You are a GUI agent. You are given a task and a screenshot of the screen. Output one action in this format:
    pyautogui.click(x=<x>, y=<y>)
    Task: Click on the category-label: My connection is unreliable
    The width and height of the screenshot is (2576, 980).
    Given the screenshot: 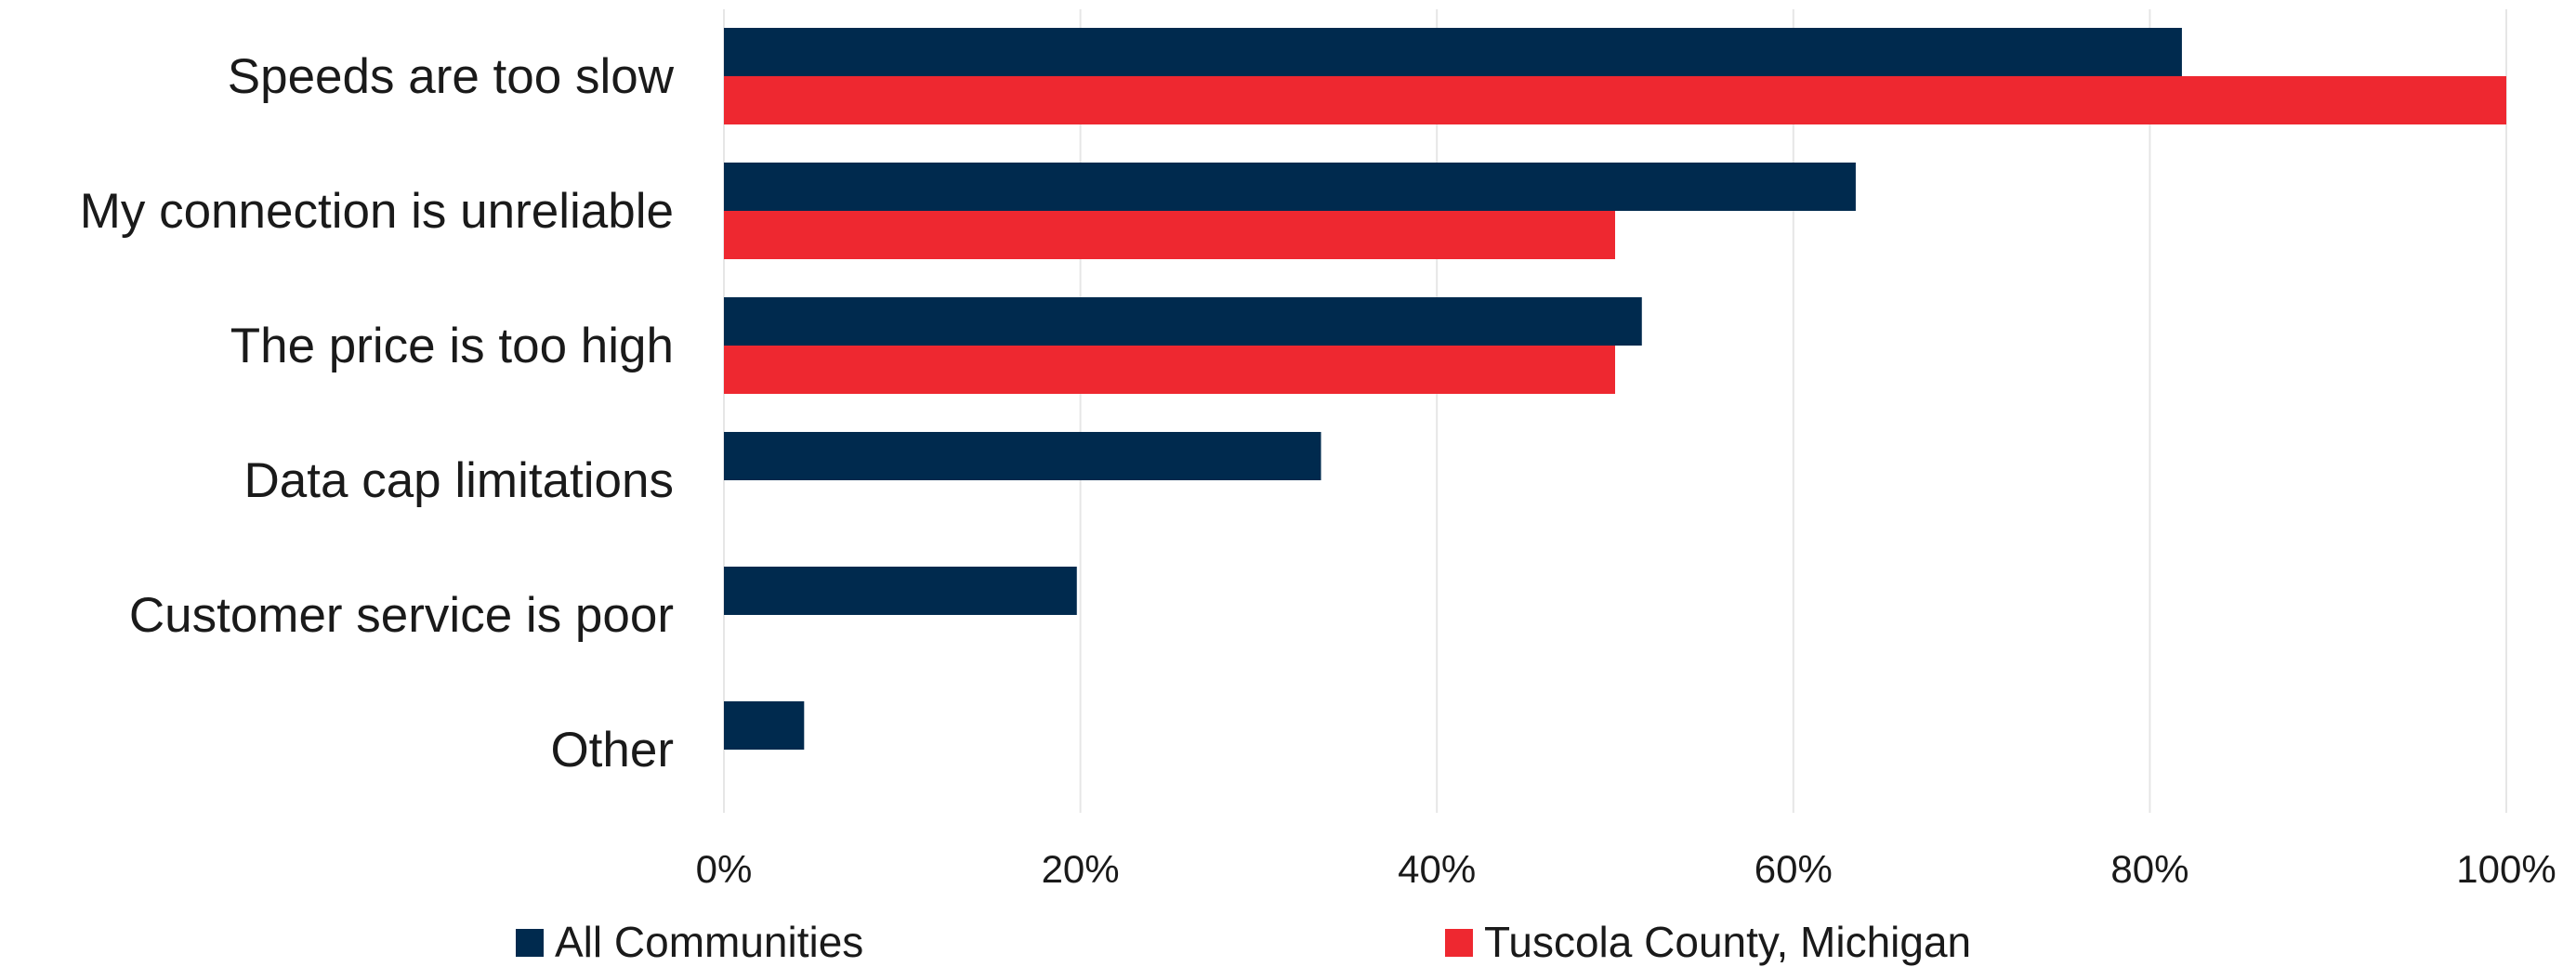 What is the action you would take?
    pyautogui.click(x=377, y=211)
    